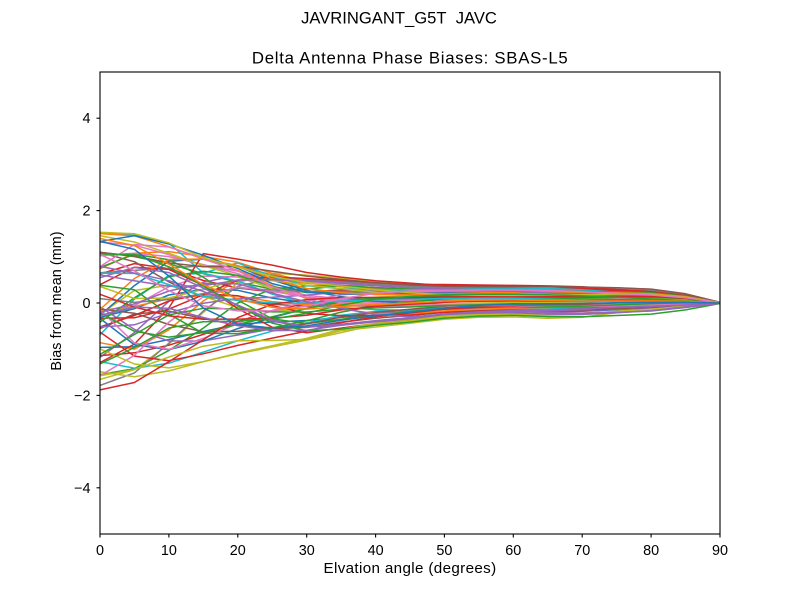 This screenshot has width=800, height=600. What do you see at coordinates (86, 119) in the screenshot?
I see `svg-text: 4` at bounding box center [86, 119].